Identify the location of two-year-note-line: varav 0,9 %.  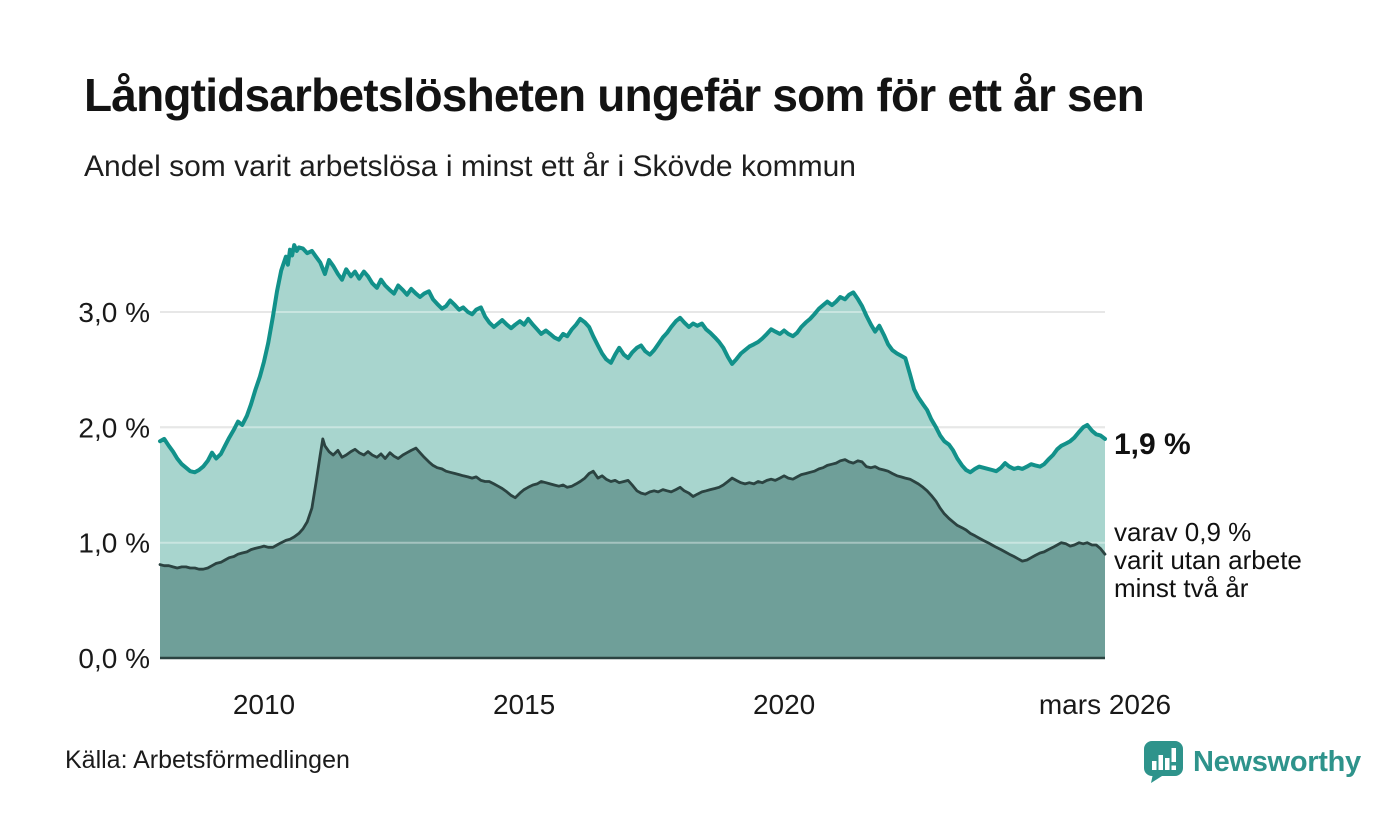
(1183, 532).